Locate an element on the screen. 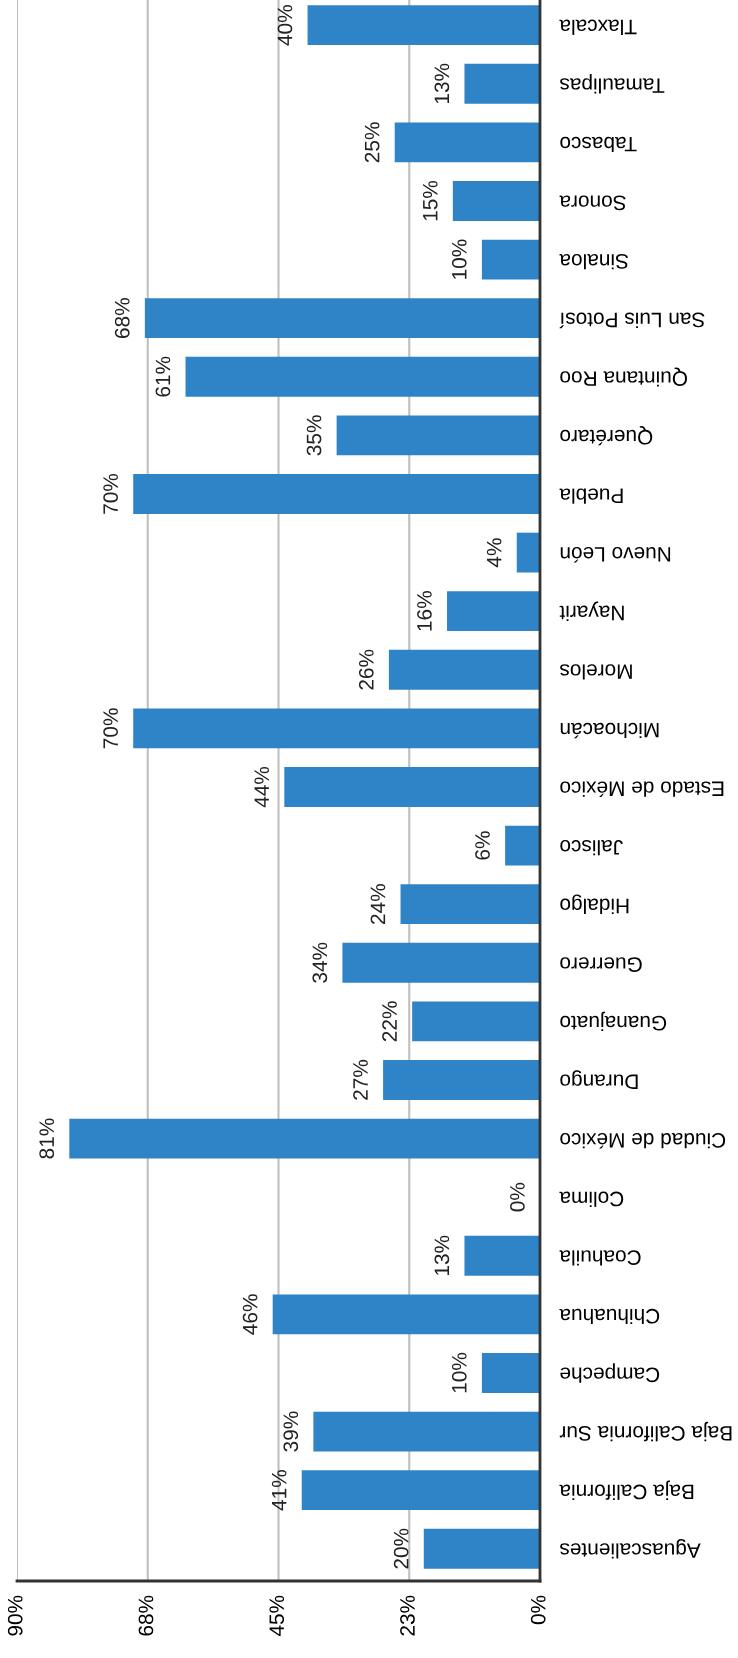  y-tick-label: Quintana Roo is located at coordinates (624, 377).